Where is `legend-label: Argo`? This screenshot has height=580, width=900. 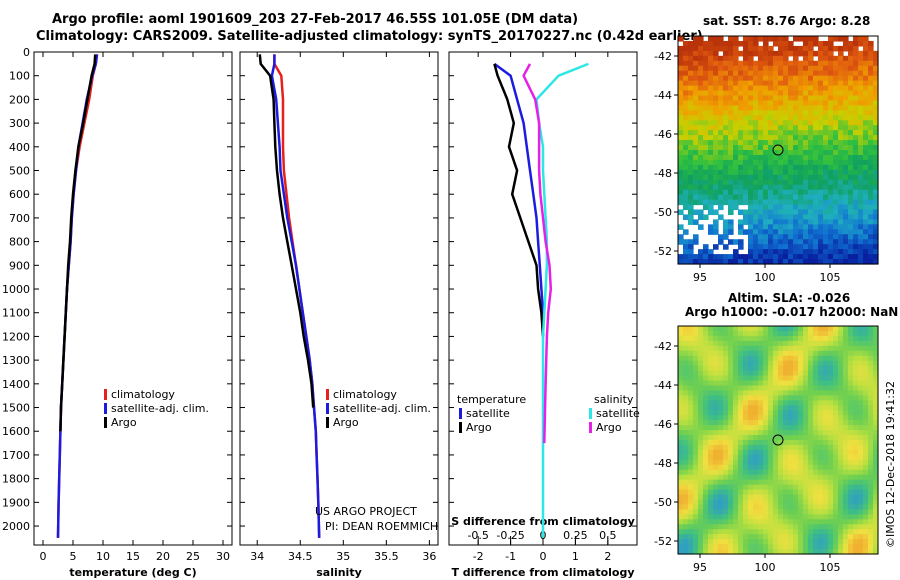 legend-label: Argo is located at coordinates (609, 427).